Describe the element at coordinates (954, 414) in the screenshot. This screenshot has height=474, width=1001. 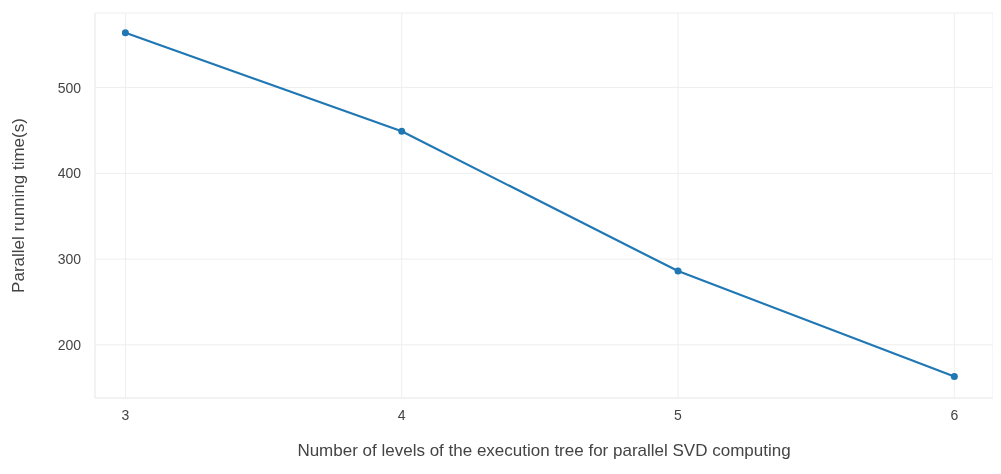
I see `x-tick-label: 6` at that location.